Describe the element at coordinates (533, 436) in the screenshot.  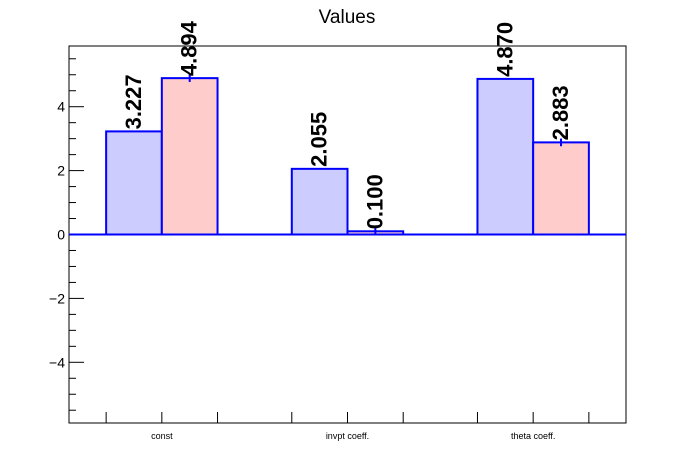
I see `x-tick-label: theta coeff.` at that location.